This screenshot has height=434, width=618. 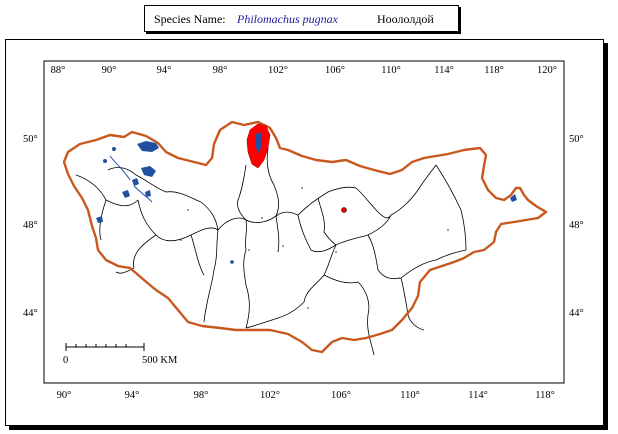 I want to click on bottom-longitude-labels: 90° 94° 98° 102° 106° 110° 114° 118°, so click(x=306, y=395).